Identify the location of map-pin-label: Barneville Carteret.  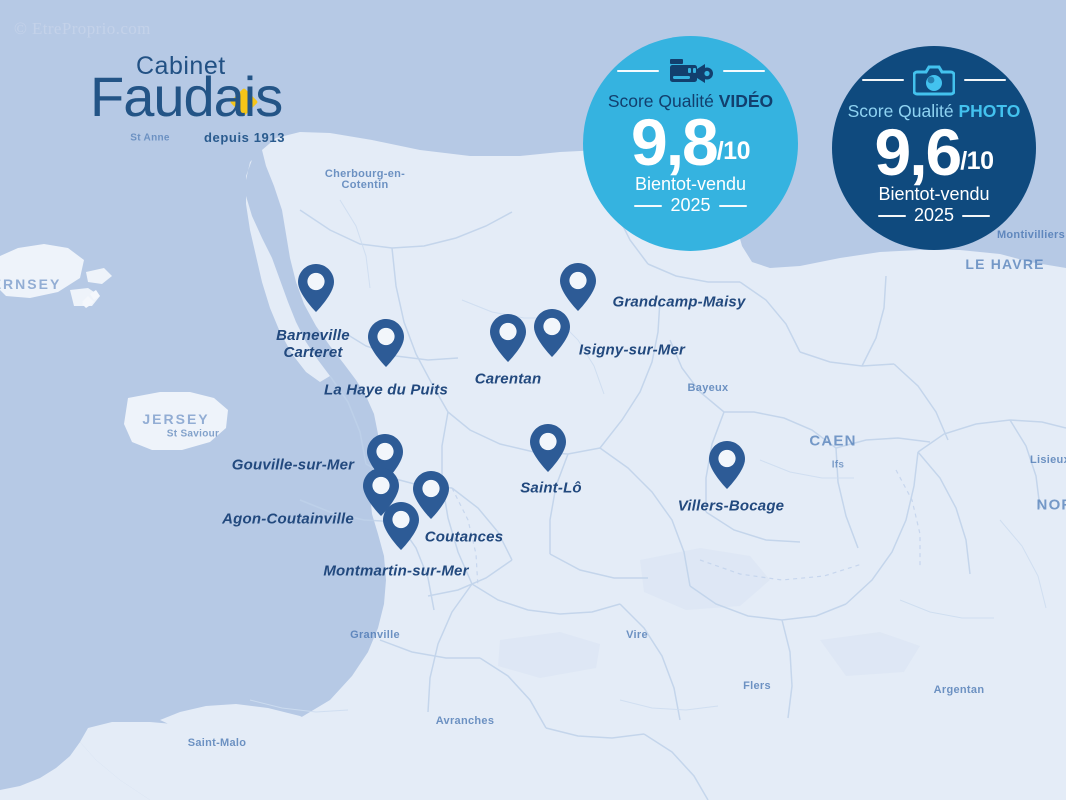
(313, 343).